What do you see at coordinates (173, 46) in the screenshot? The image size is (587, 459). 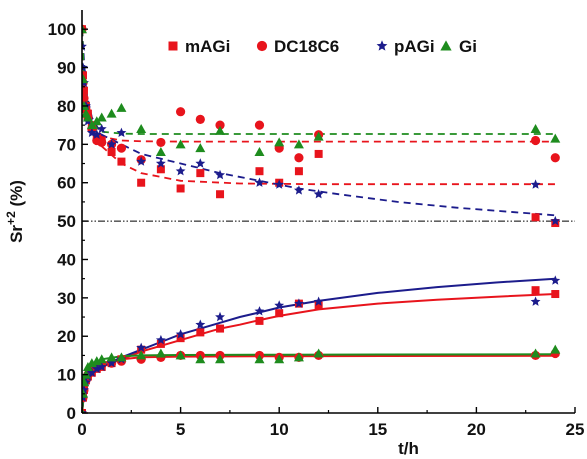 I see `legend-marker-magi` at bounding box center [173, 46].